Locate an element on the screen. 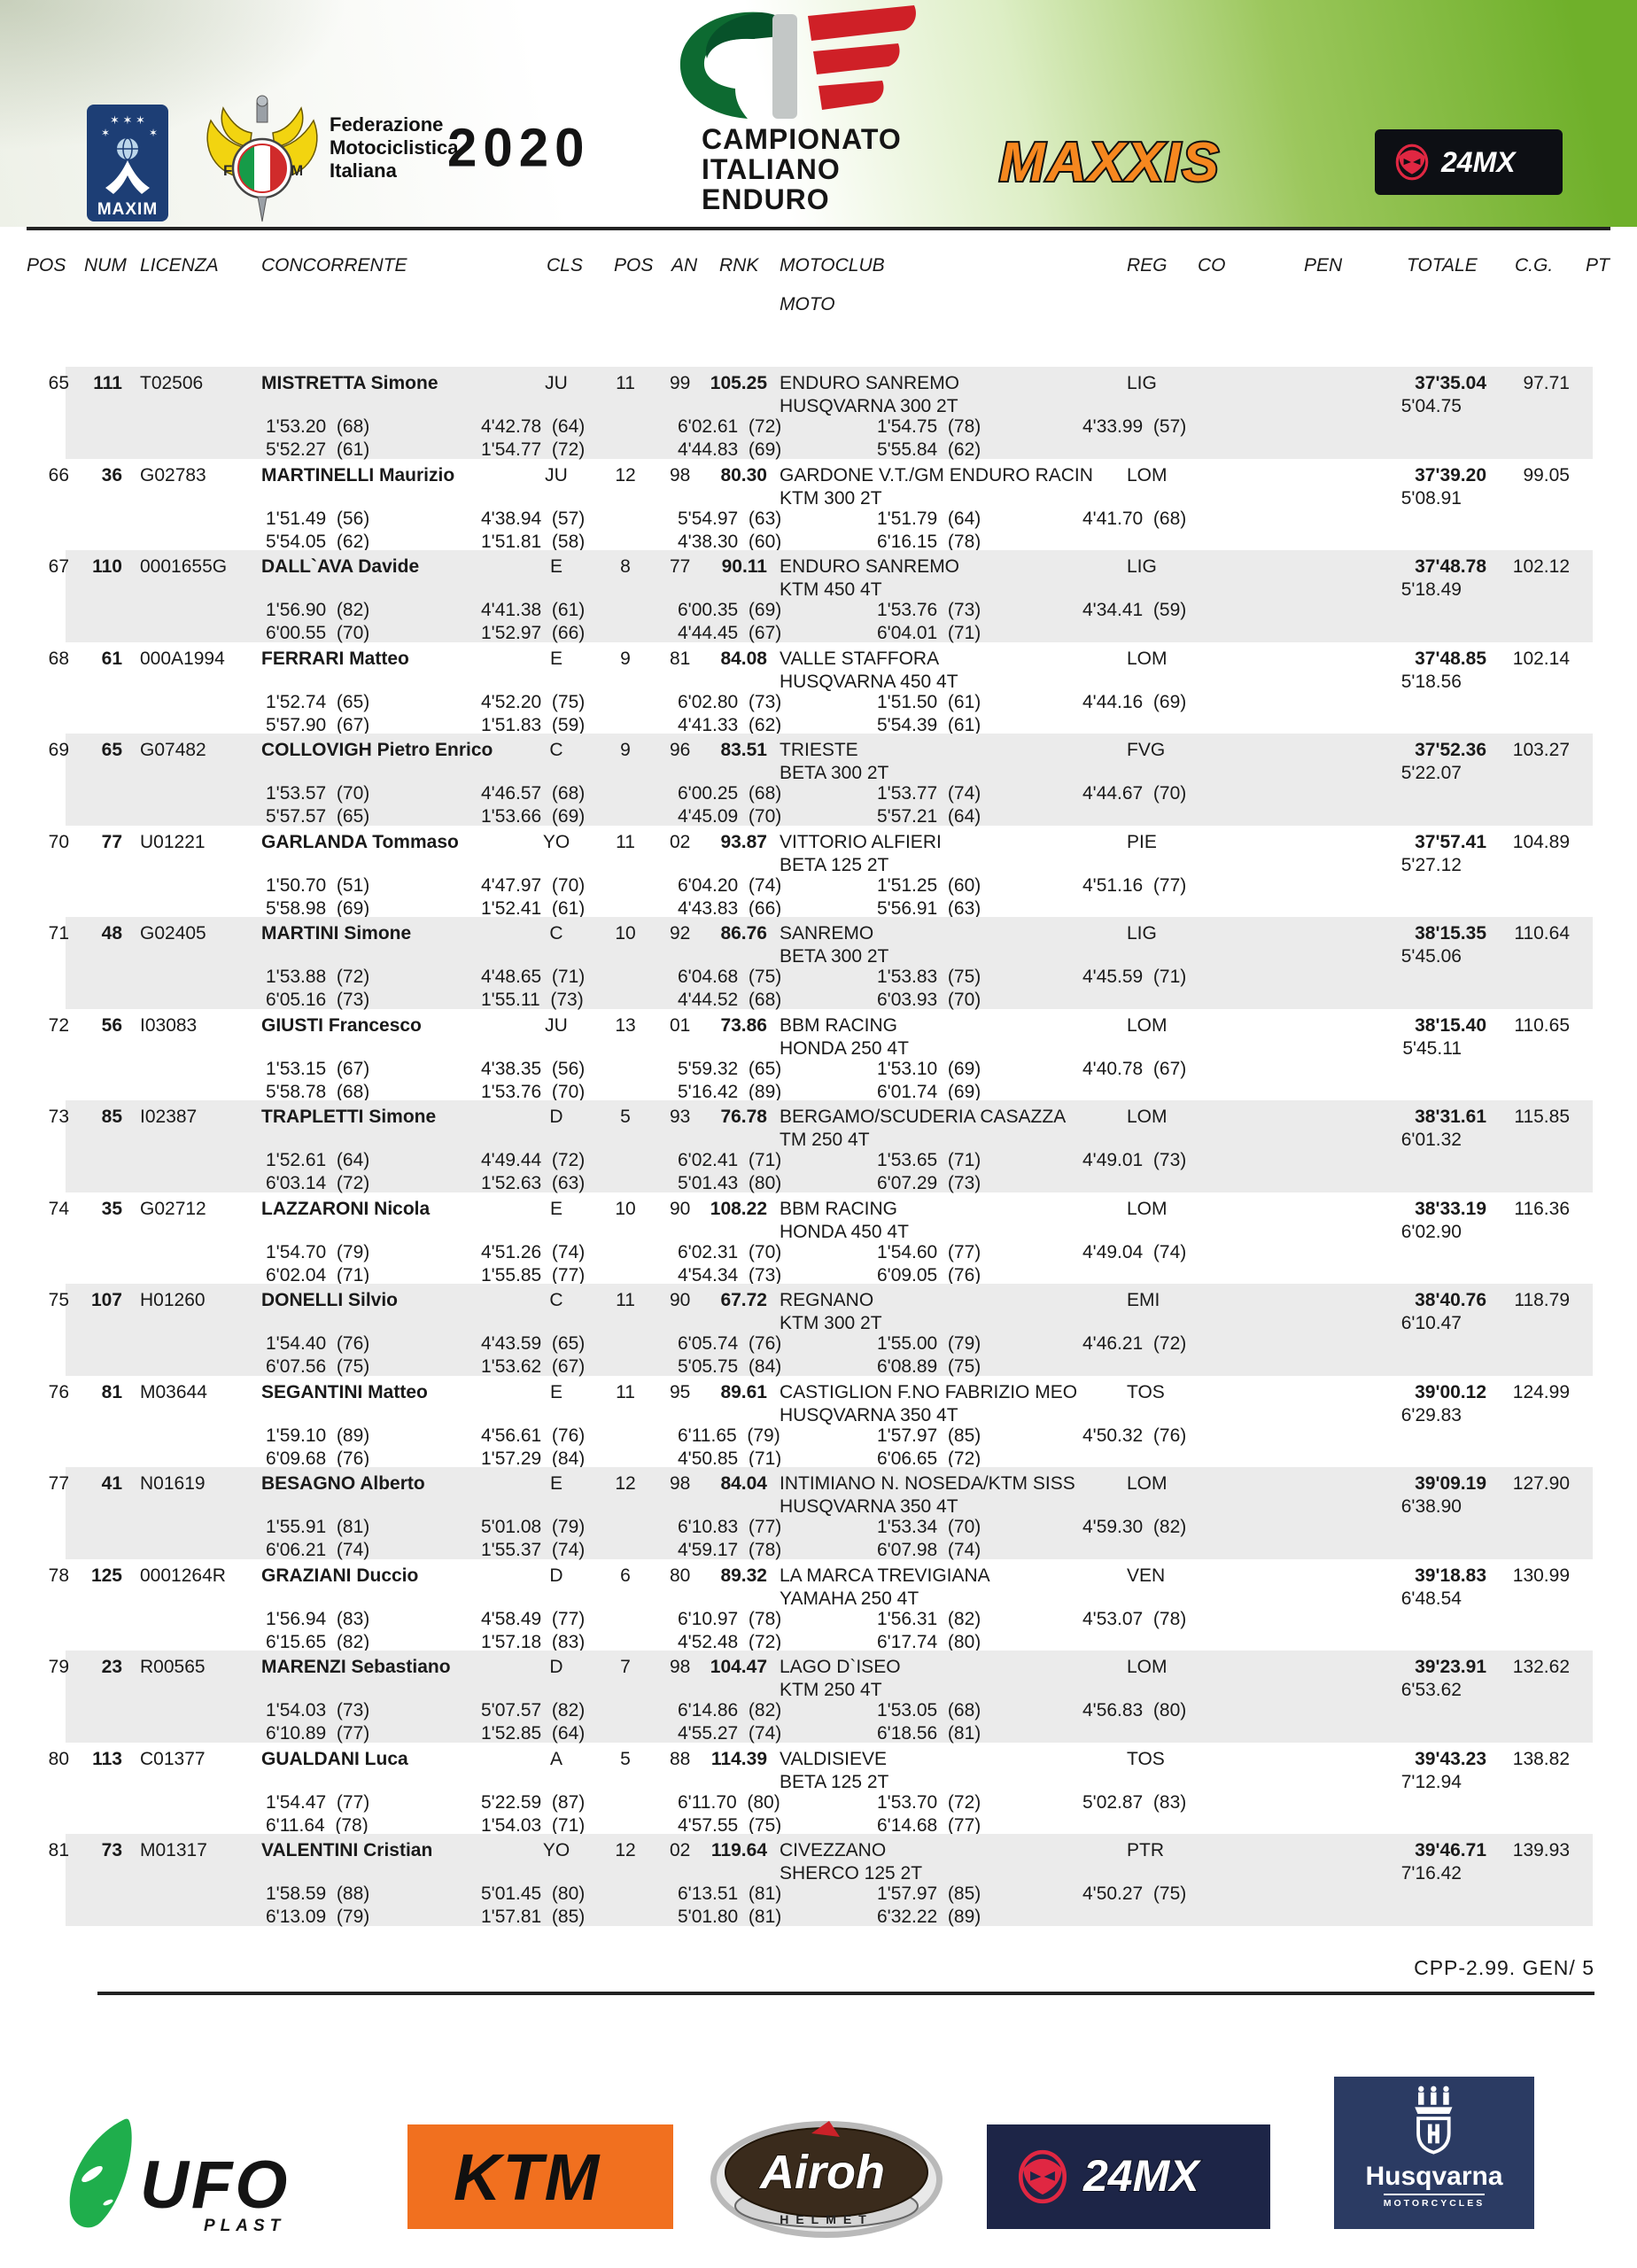 Image resolution: width=1637 pixels, height=2268 pixels. stage-time: 1'53.70 (72) is located at coordinates (929, 1802).